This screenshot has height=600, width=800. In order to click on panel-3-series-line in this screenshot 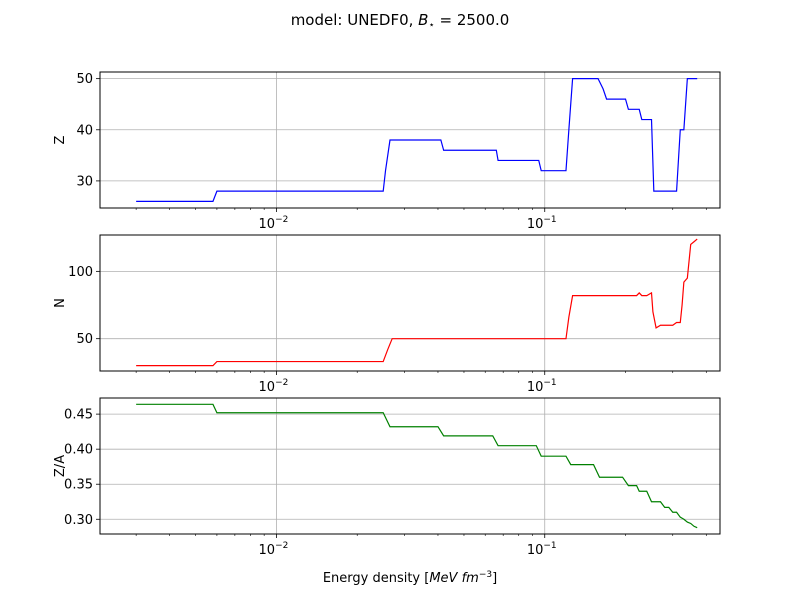, I will do `click(417, 466)`.